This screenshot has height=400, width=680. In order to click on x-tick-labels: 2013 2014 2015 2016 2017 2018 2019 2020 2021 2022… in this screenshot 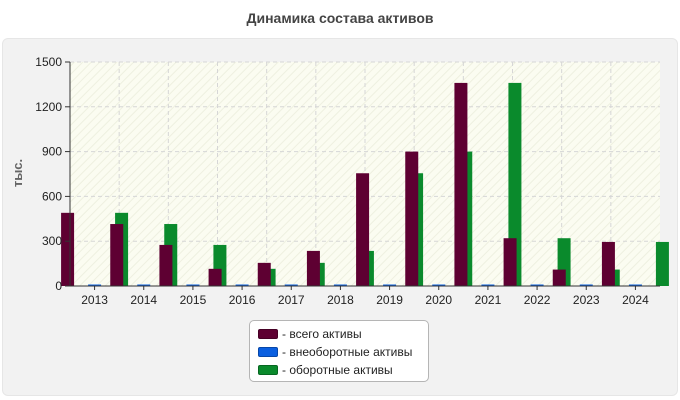, I will do `click(365, 300)`.